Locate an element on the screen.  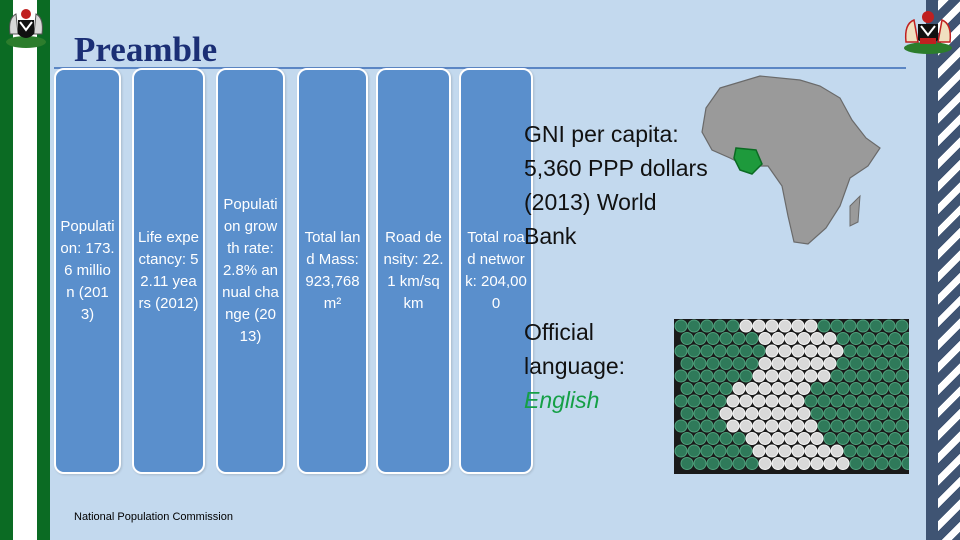
stat-card-life-expectancy: Life expectancy: 52.11 years (2012) is located at coordinates (168, 271).